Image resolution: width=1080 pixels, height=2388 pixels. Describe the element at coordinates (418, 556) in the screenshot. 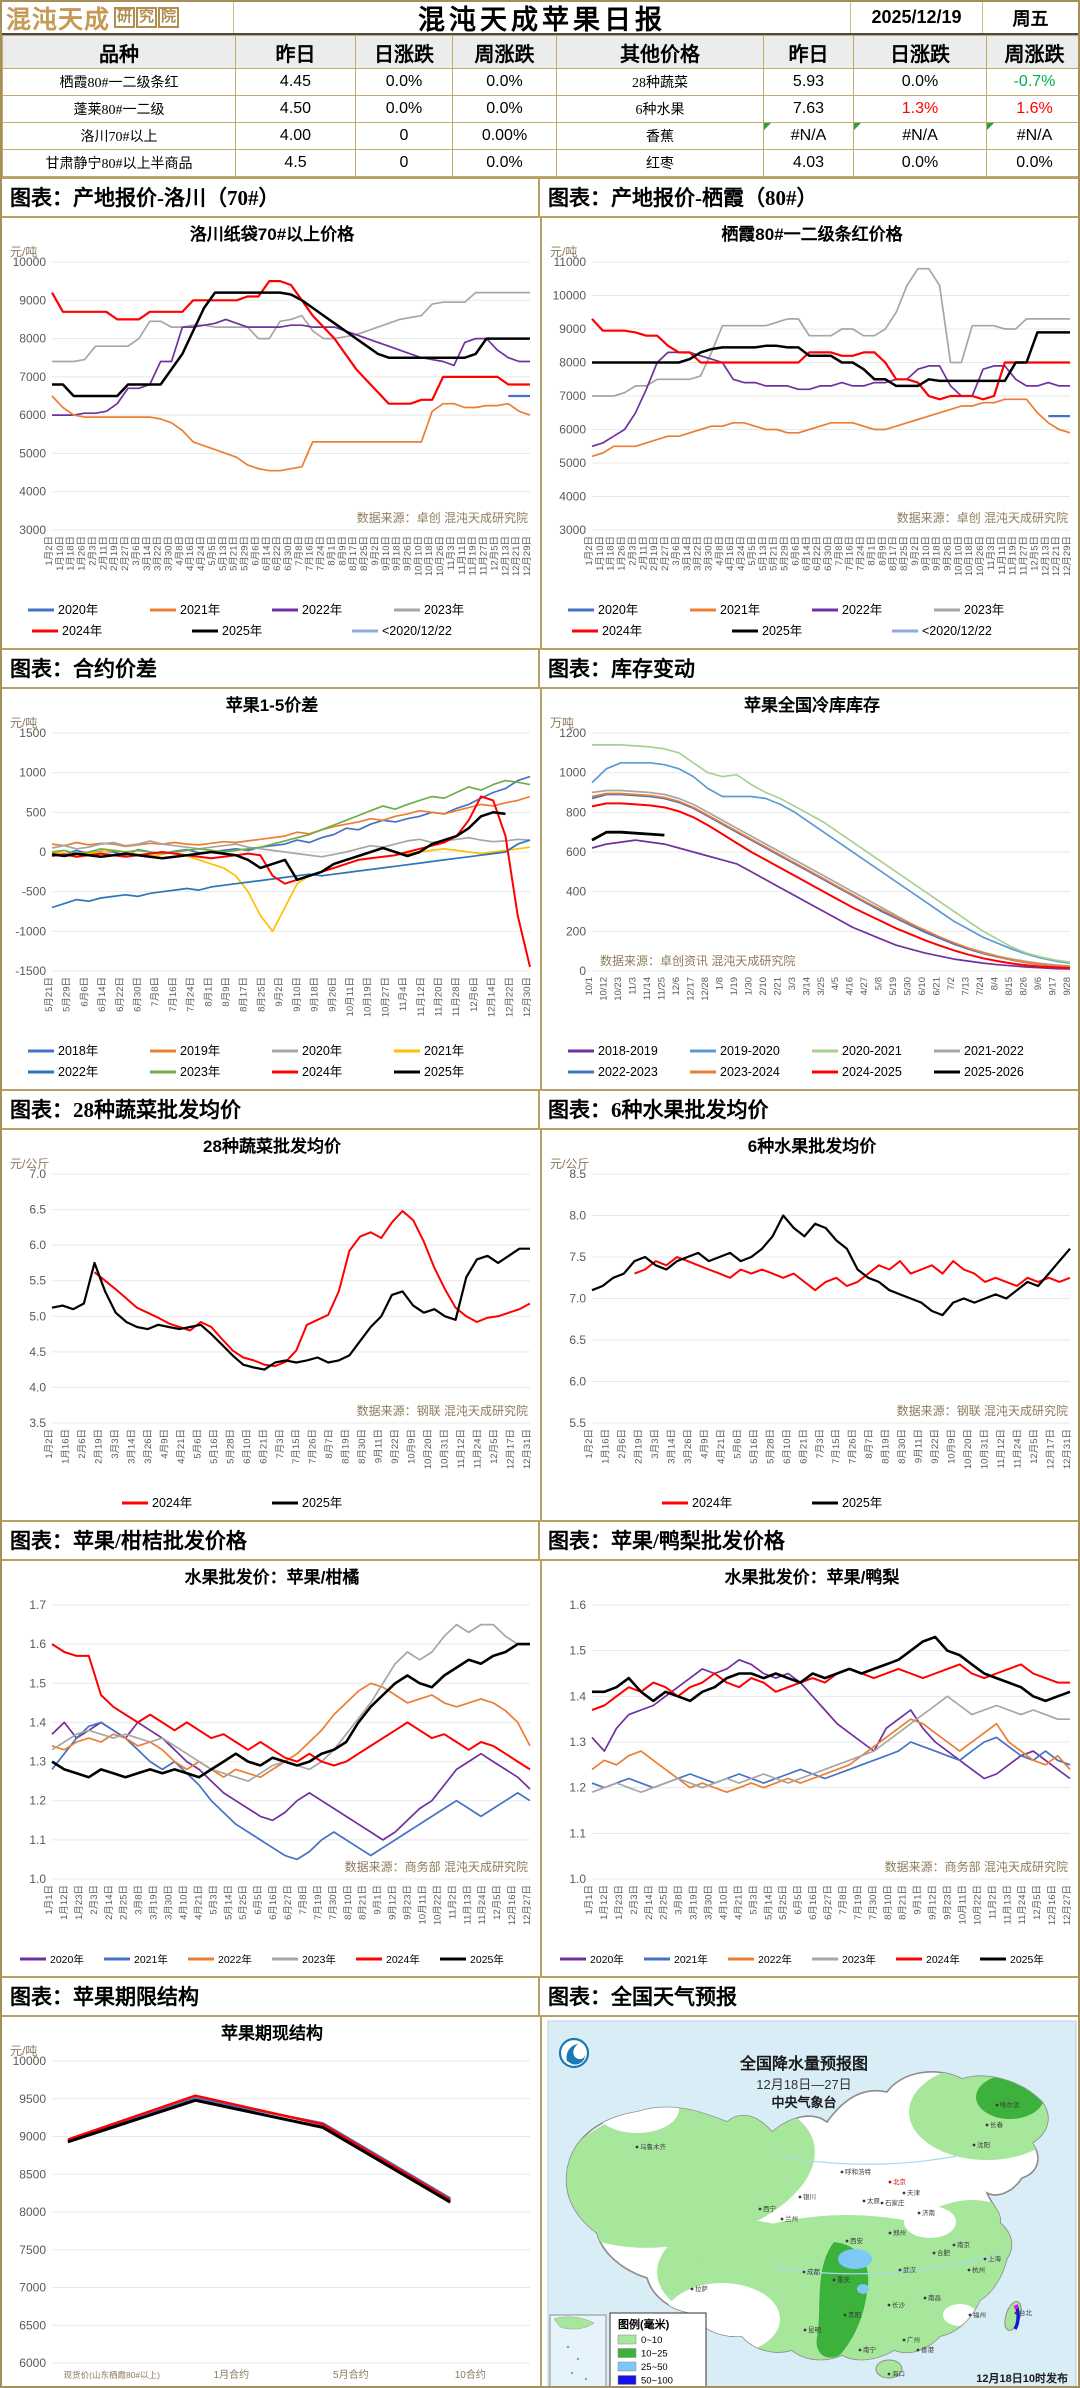

I see `svg-text: 10月10日` at that location.